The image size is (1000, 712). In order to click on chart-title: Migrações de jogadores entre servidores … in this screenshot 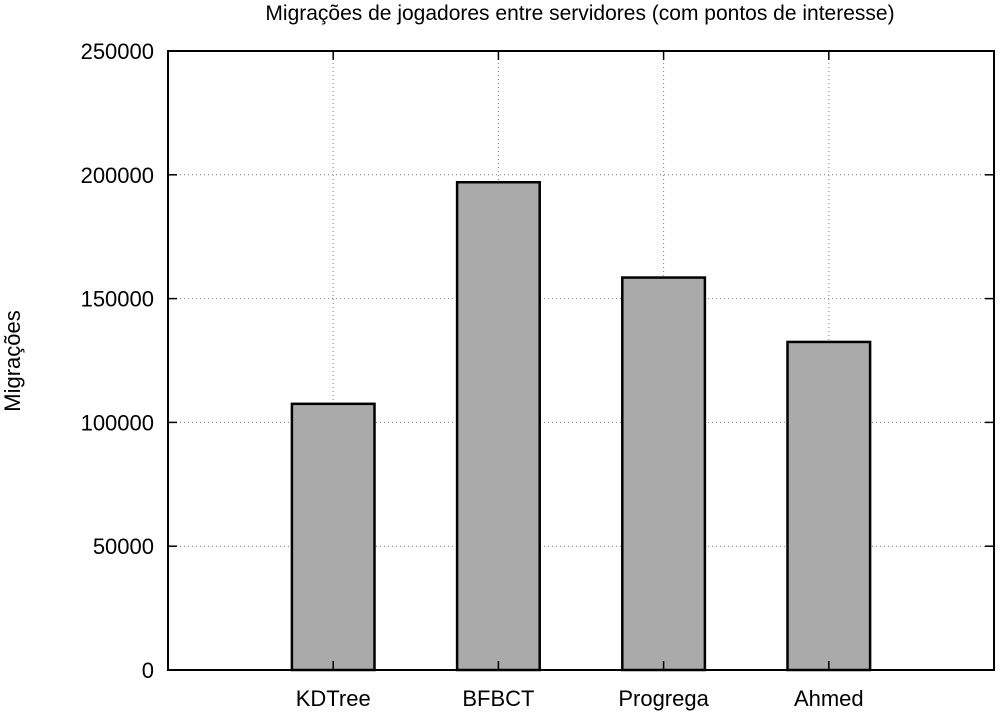, I will do `click(579, 13)`.